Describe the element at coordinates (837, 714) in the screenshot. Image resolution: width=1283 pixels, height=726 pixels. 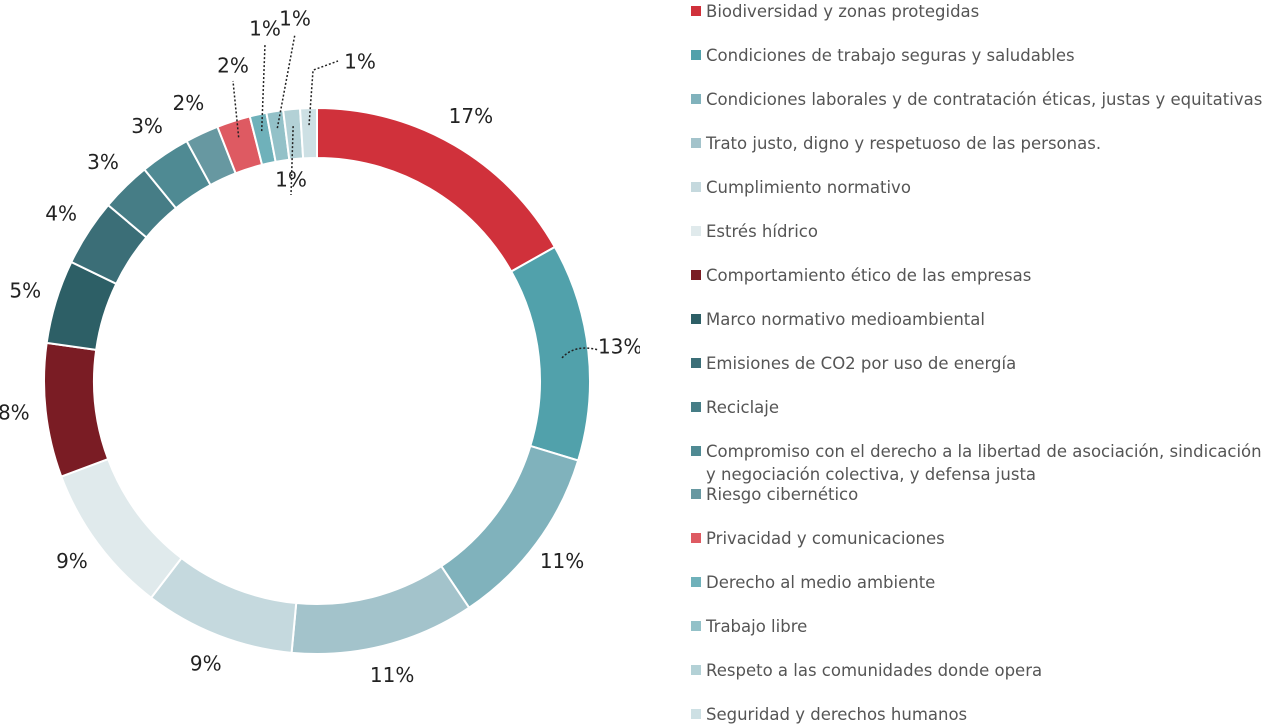
I see `legend-label: Seguridad y derechos humanos` at that location.